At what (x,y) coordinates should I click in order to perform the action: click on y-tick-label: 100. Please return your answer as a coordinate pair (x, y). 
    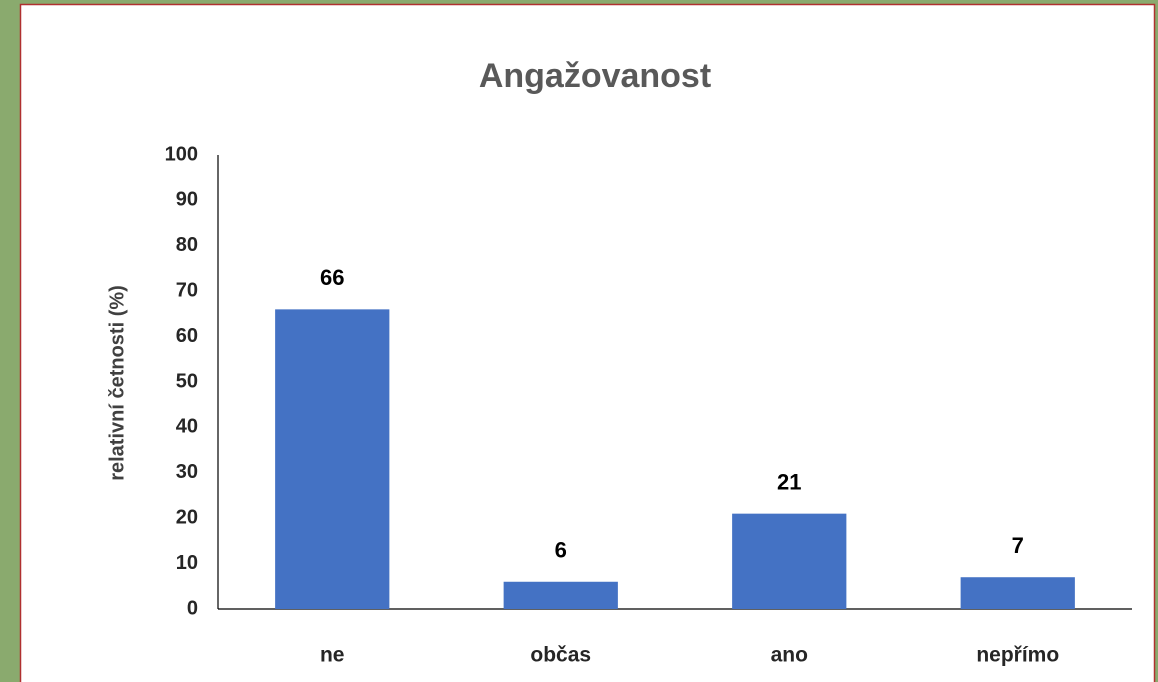
    Looking at the image, I should click on (181, 154).